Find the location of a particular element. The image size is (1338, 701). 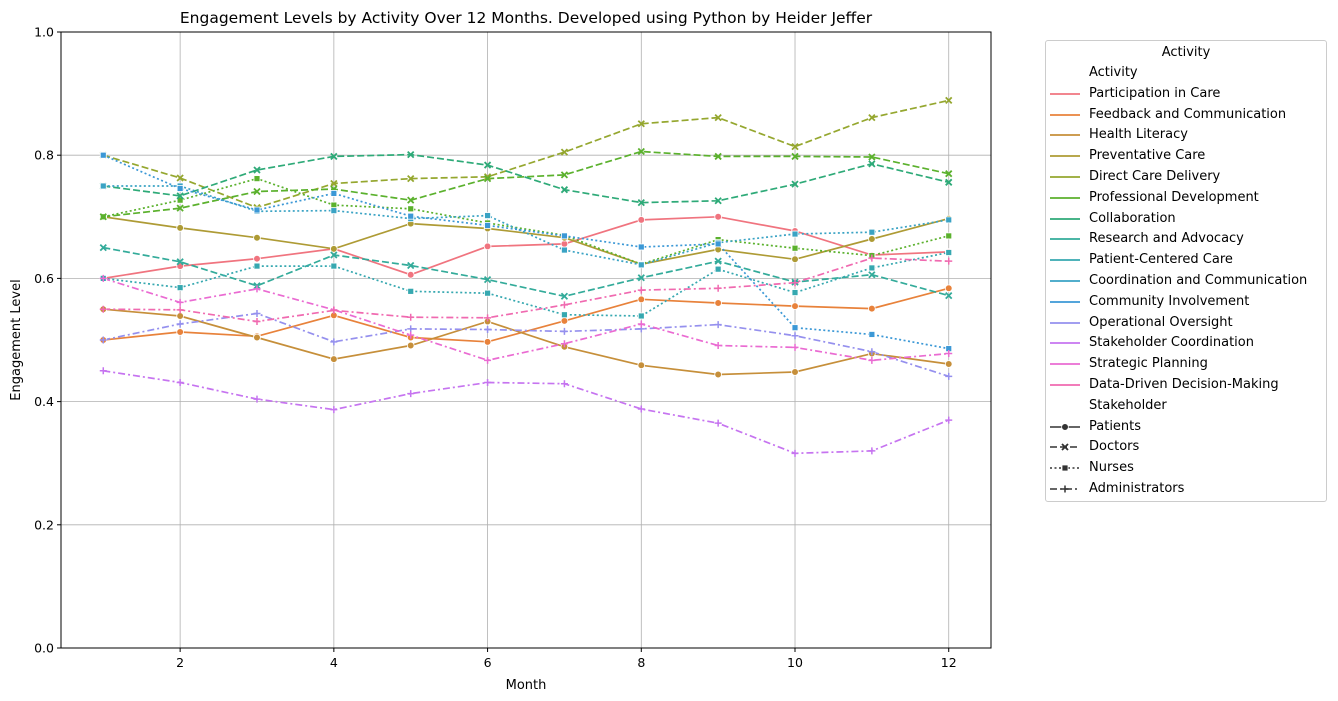

y-tick-label: 0.2 is located at coordinates (44, 524).